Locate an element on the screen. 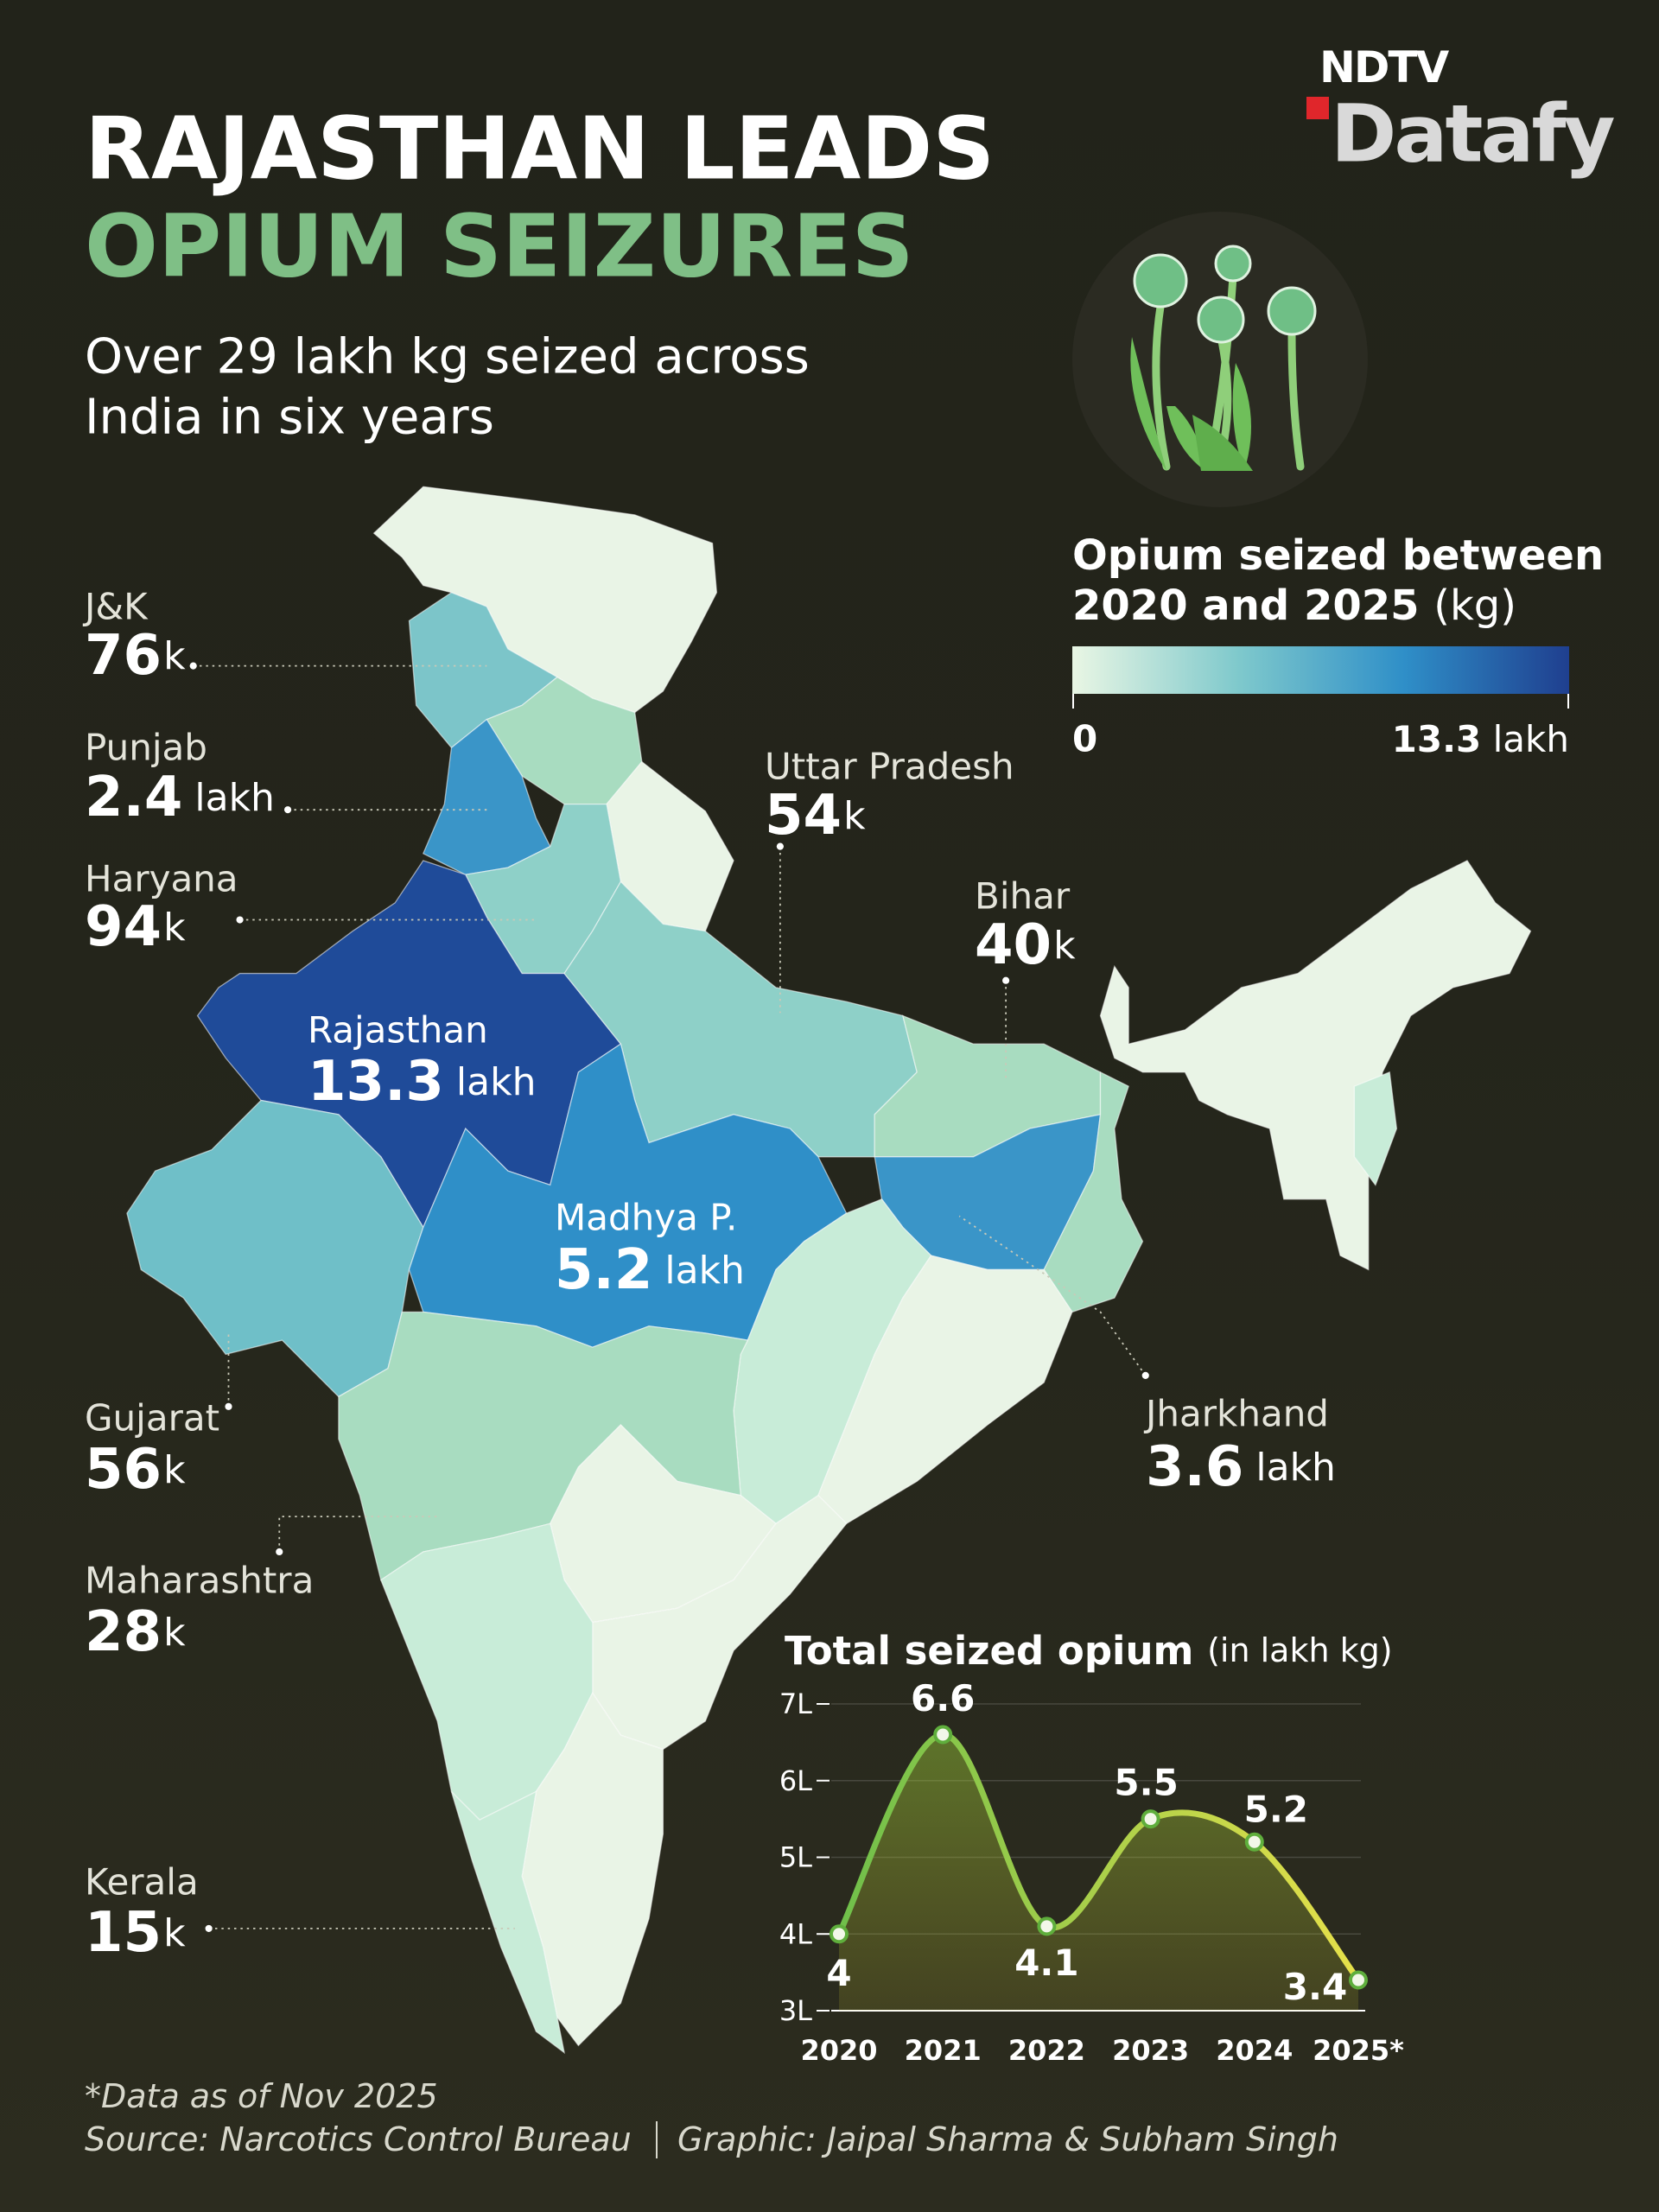 This screenshot has width=1659, height=2212. title-line1: RAJASTHAN LEADS is located at coordinates (540, 149).